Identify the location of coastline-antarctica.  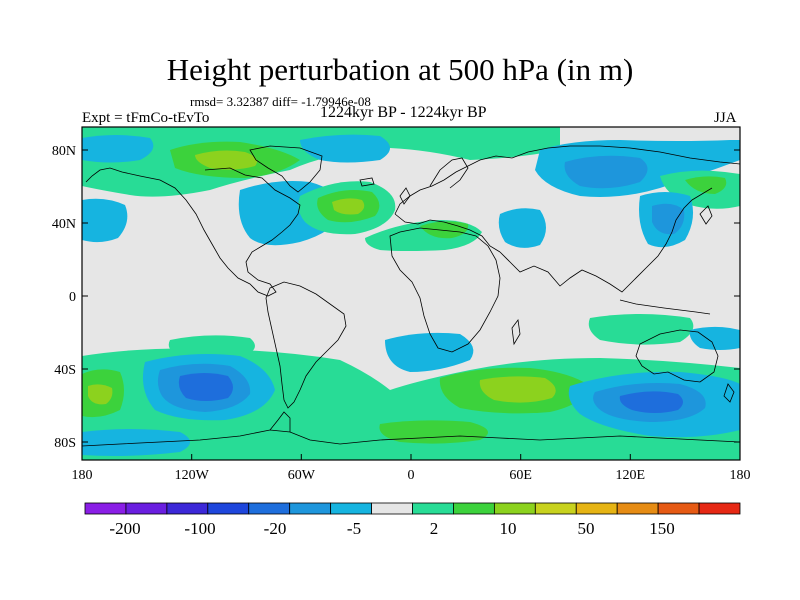
(411, 438).